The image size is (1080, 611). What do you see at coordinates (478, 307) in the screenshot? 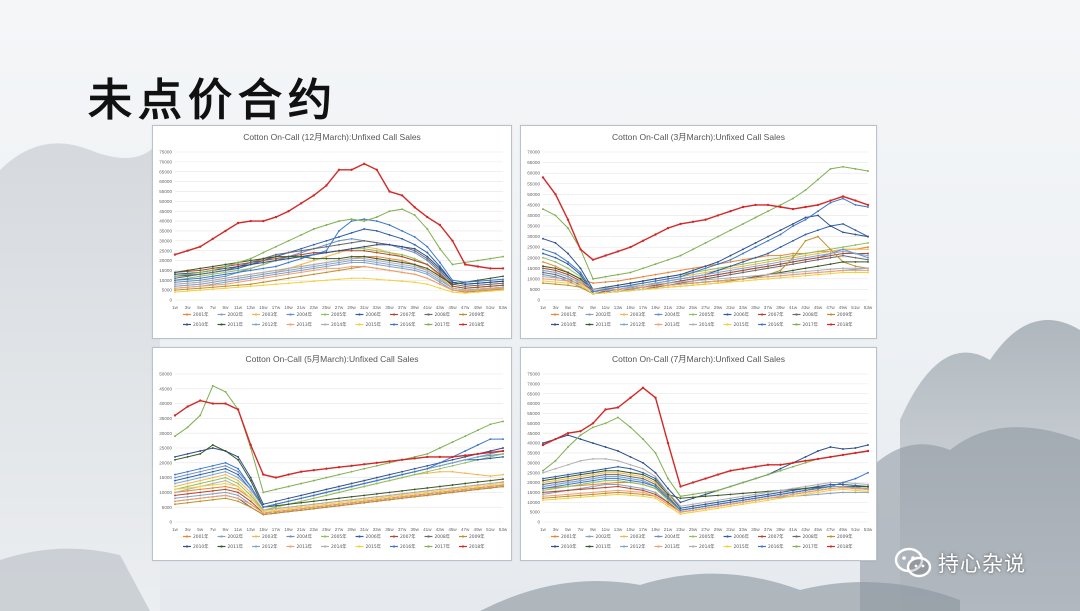
I see `x-tick-label: 49w` at bounding box center [478, 307].